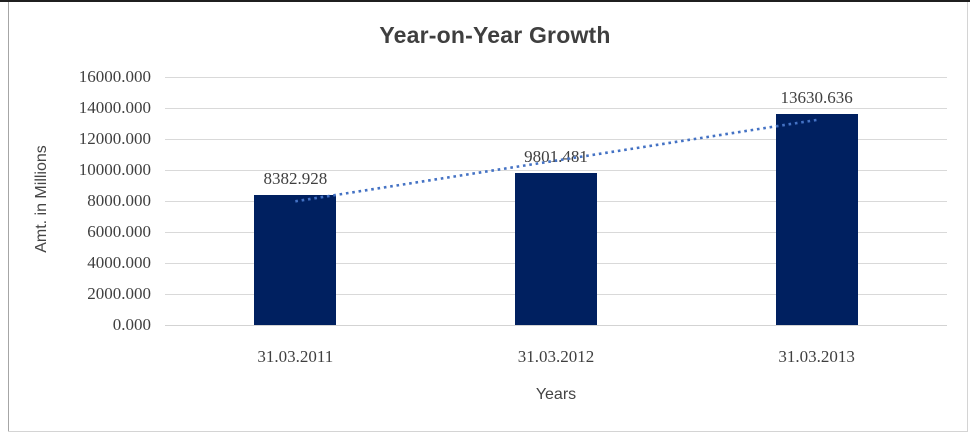 Image resolution: width=970 pixels, height=434 pixels. Describe the element at coordinates (295, 356) in the screenshot. I see `x-tick-label: 31.03.2011` at that location.